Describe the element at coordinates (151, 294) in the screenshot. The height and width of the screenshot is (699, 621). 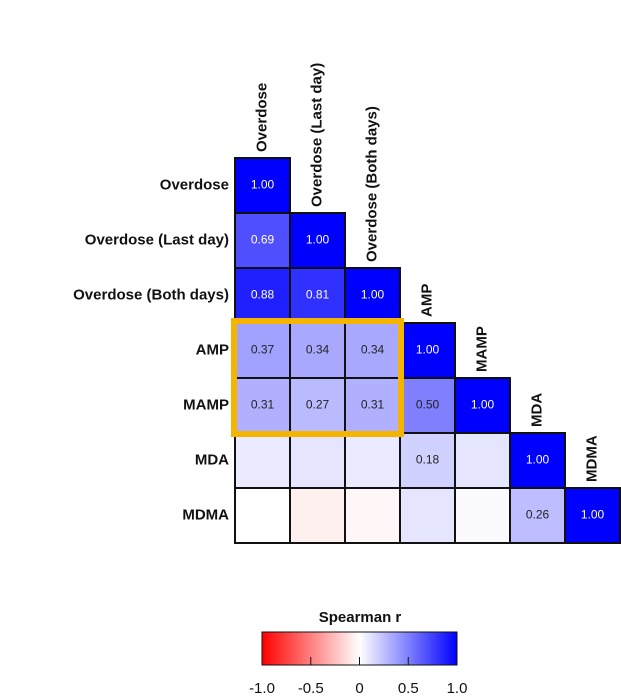
I see `row-label: Overdose (Both days)` at that location.